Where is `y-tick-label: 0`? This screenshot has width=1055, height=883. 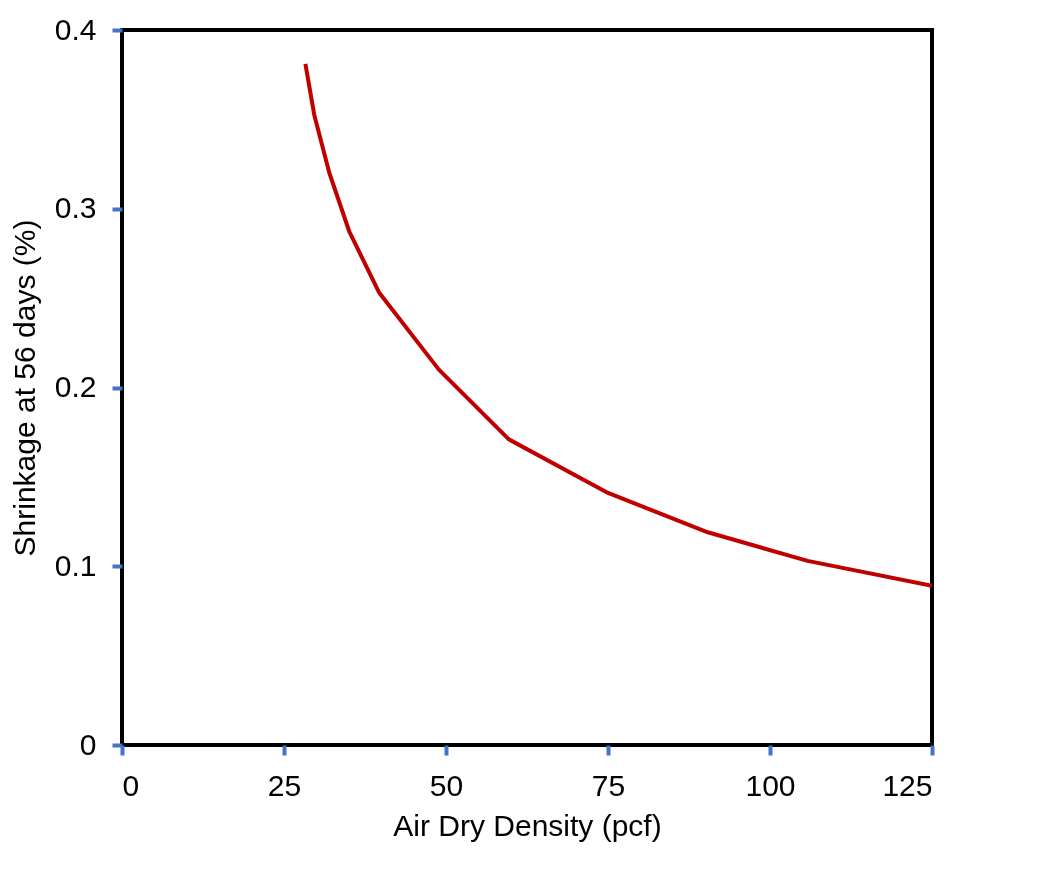 y-tick-label: 0 is located at coordinates (88, 744).